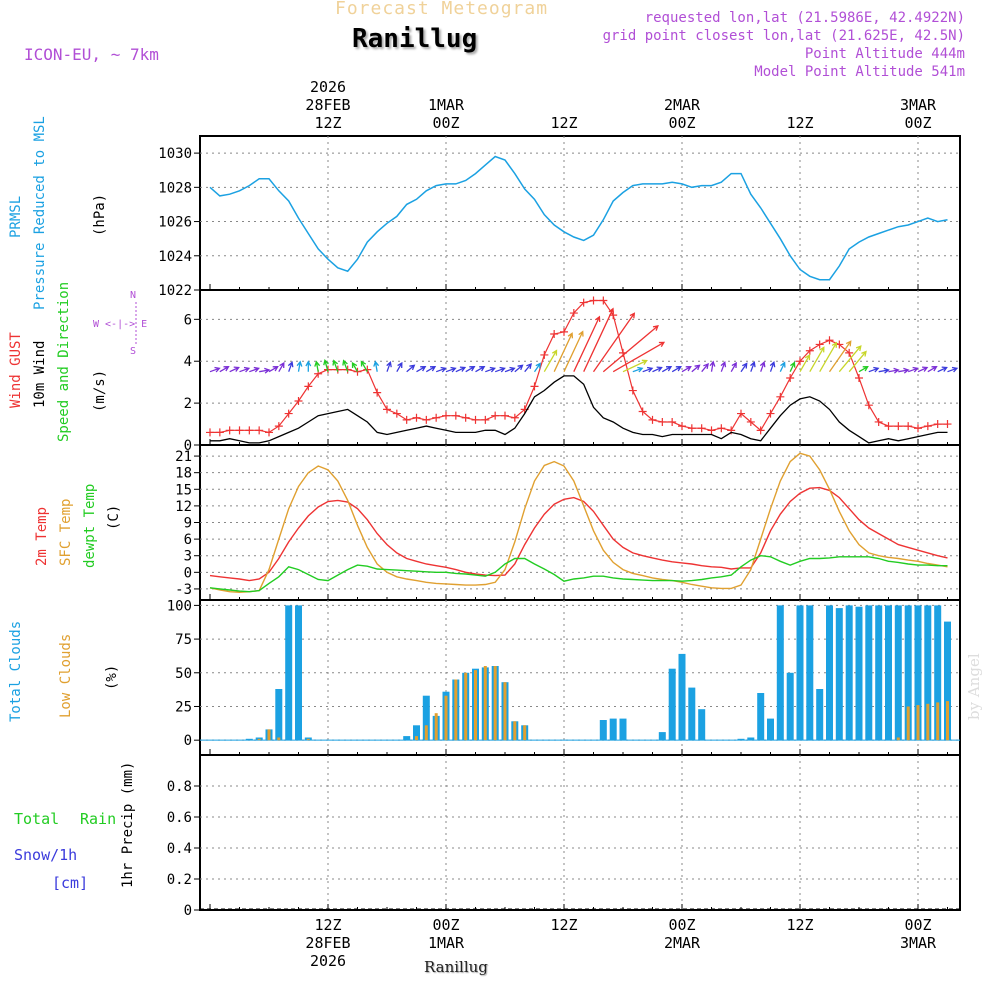 The width and height of the screenshot is (1000, 1000). Describe the element at coordinates (918, 105) in the screenshot. I see `time-label-top: 3MAR` at that location.